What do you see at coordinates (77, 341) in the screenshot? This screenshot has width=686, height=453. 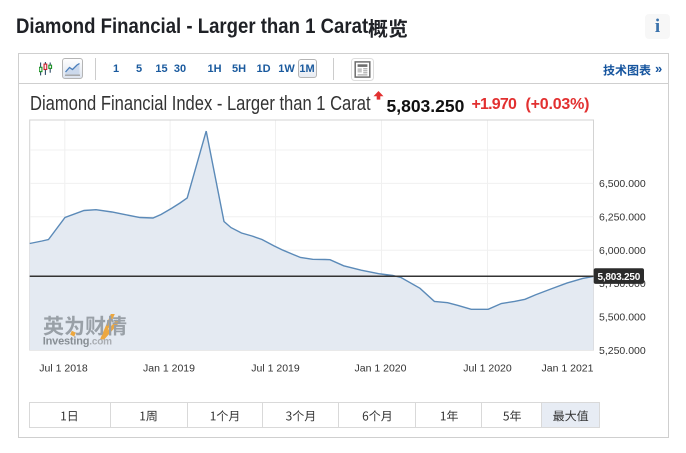 I see `svg-text: Investing.com` at bounding box center [77, 341].